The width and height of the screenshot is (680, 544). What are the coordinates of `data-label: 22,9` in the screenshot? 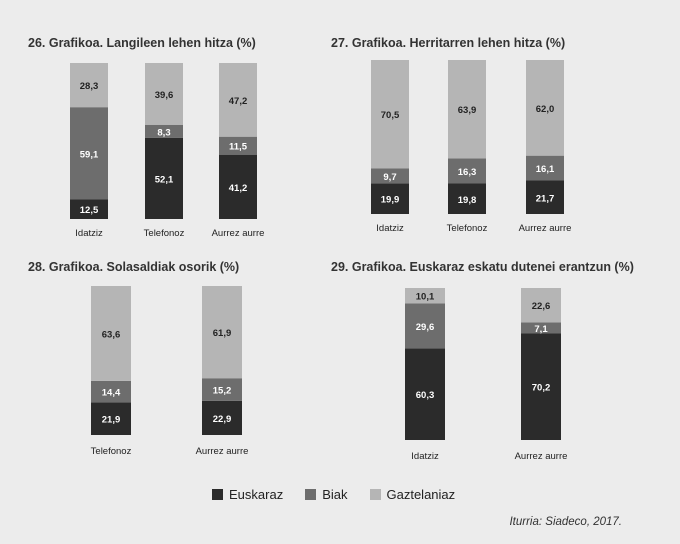 It's located at (222, 419).